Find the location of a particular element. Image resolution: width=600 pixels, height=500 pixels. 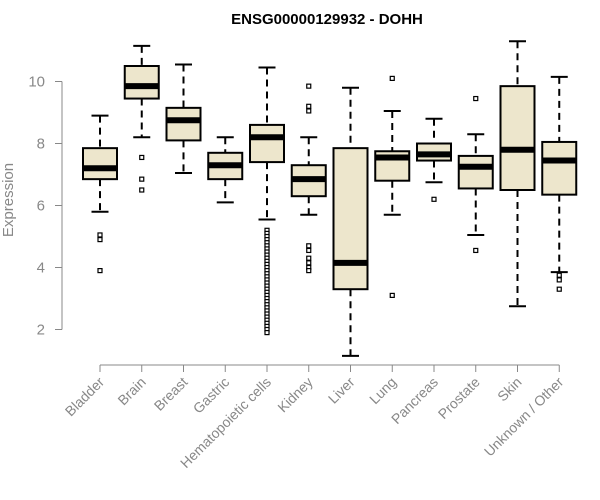

box-kidney is located at coordinates (308, 178).